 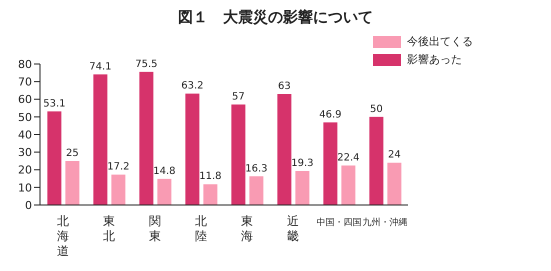 I want to click on x-tick-label: 関東, so click(x=155, y=228).